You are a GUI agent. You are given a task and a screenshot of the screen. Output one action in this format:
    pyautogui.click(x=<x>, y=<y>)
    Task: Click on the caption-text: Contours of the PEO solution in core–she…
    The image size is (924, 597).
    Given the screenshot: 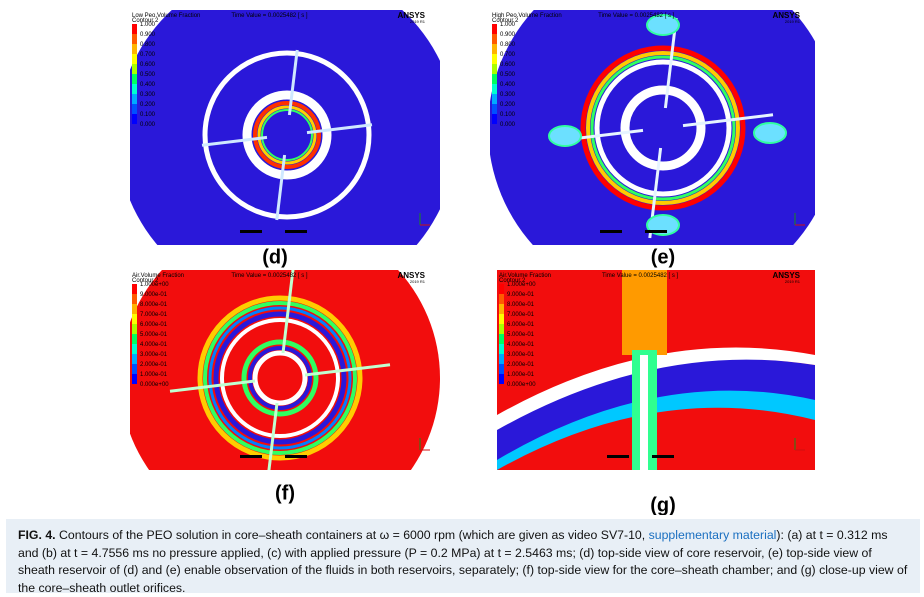 What is the action you would take?
    pyautogui.click(x=354, y=535)
    